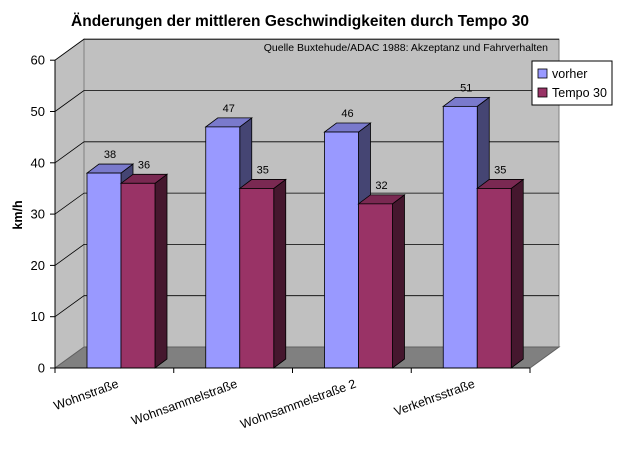  Describe the element at coordinates (579, 93) in the screenshot. I see `legend-label: Tempo 30` at that location.